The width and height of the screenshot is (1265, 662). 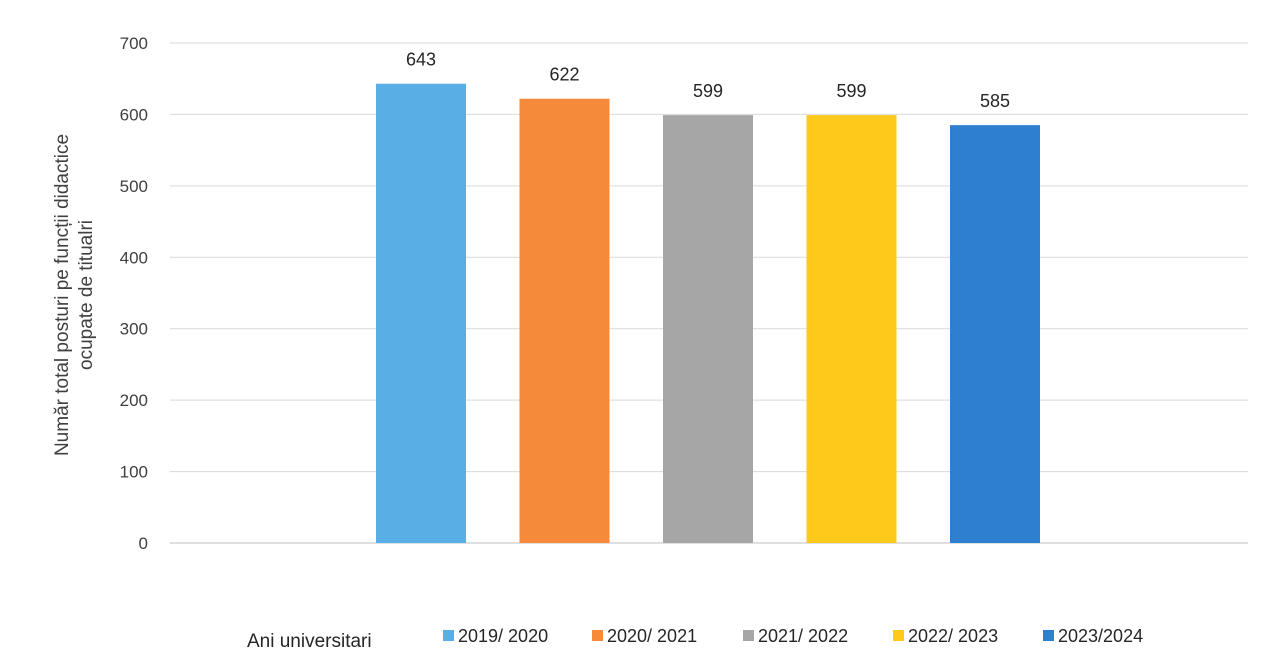 What do you see at coordinates (953, 636) in the screenshot?
I see `legend-label: 2022/ 2023` at bounding box center [953, 636].